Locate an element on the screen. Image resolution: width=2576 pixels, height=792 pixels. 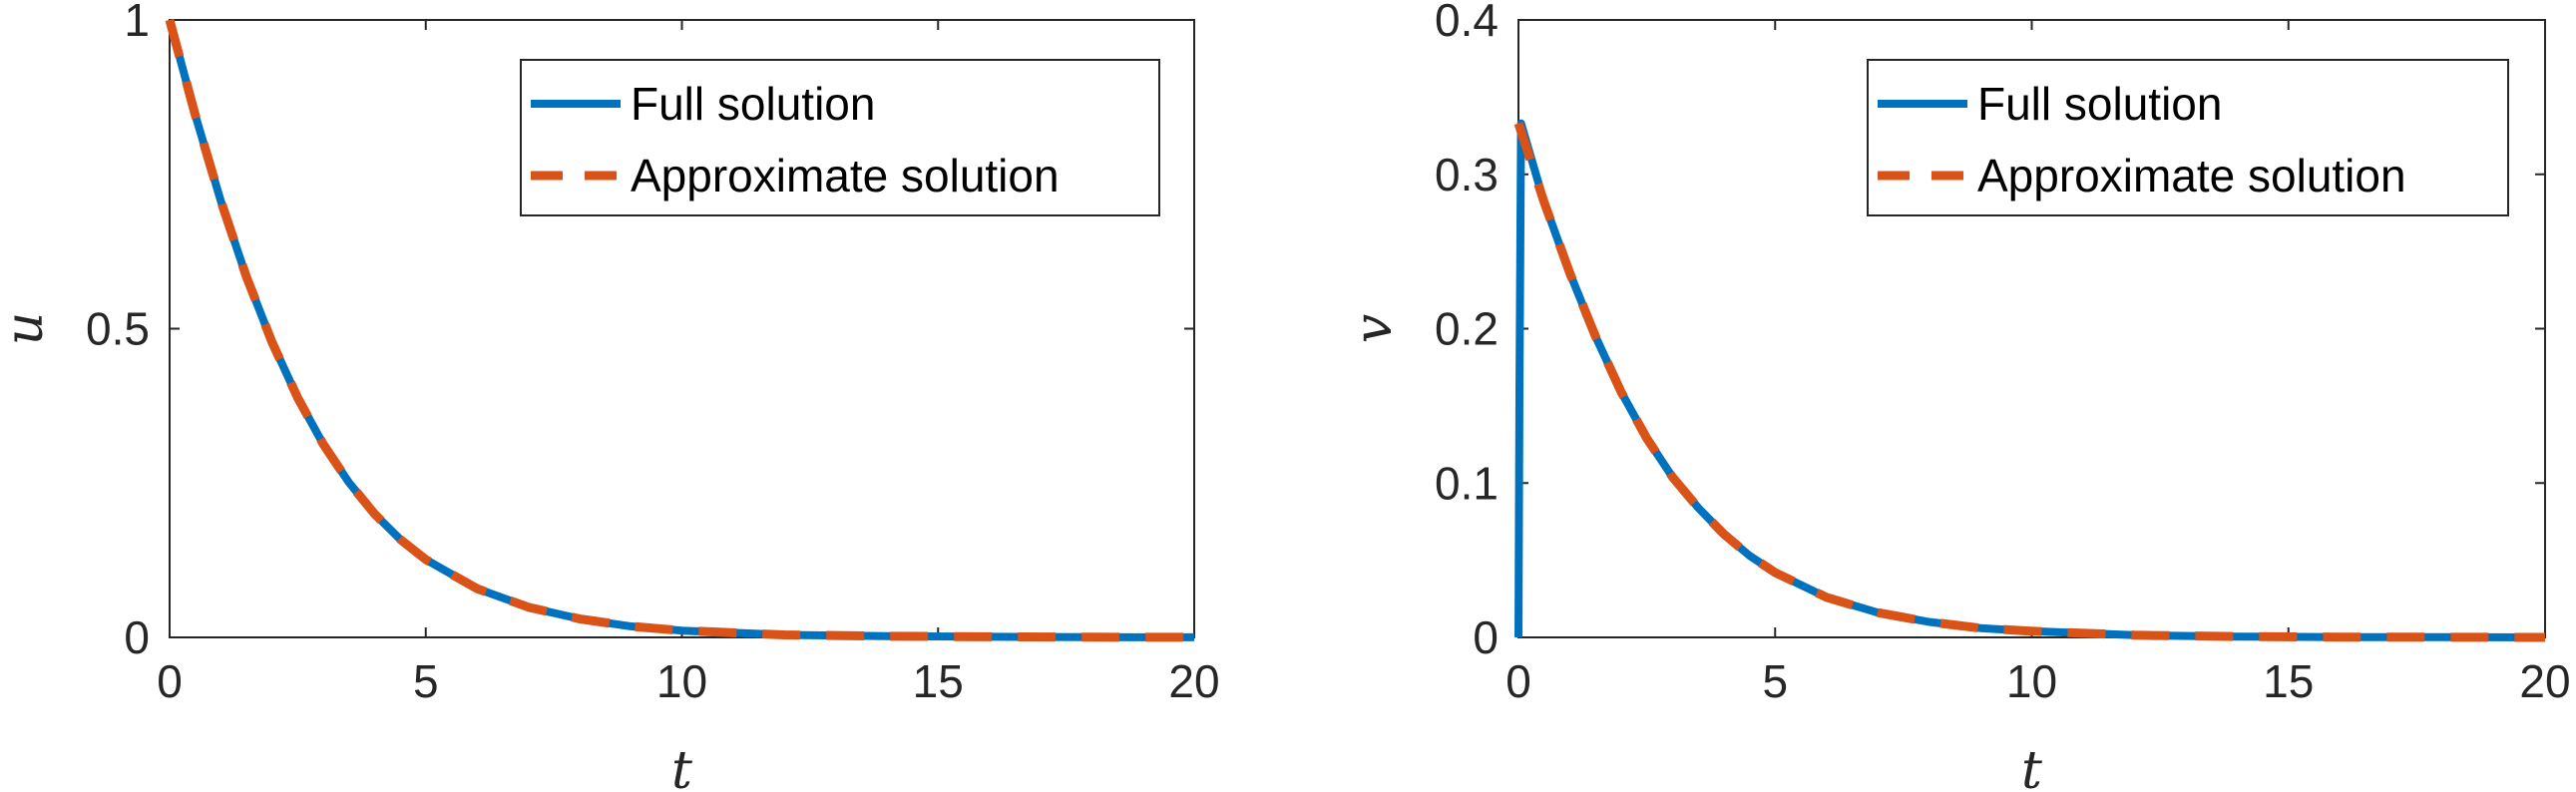
y-tick-label: 0.5 is located at coordinates (118, 329).